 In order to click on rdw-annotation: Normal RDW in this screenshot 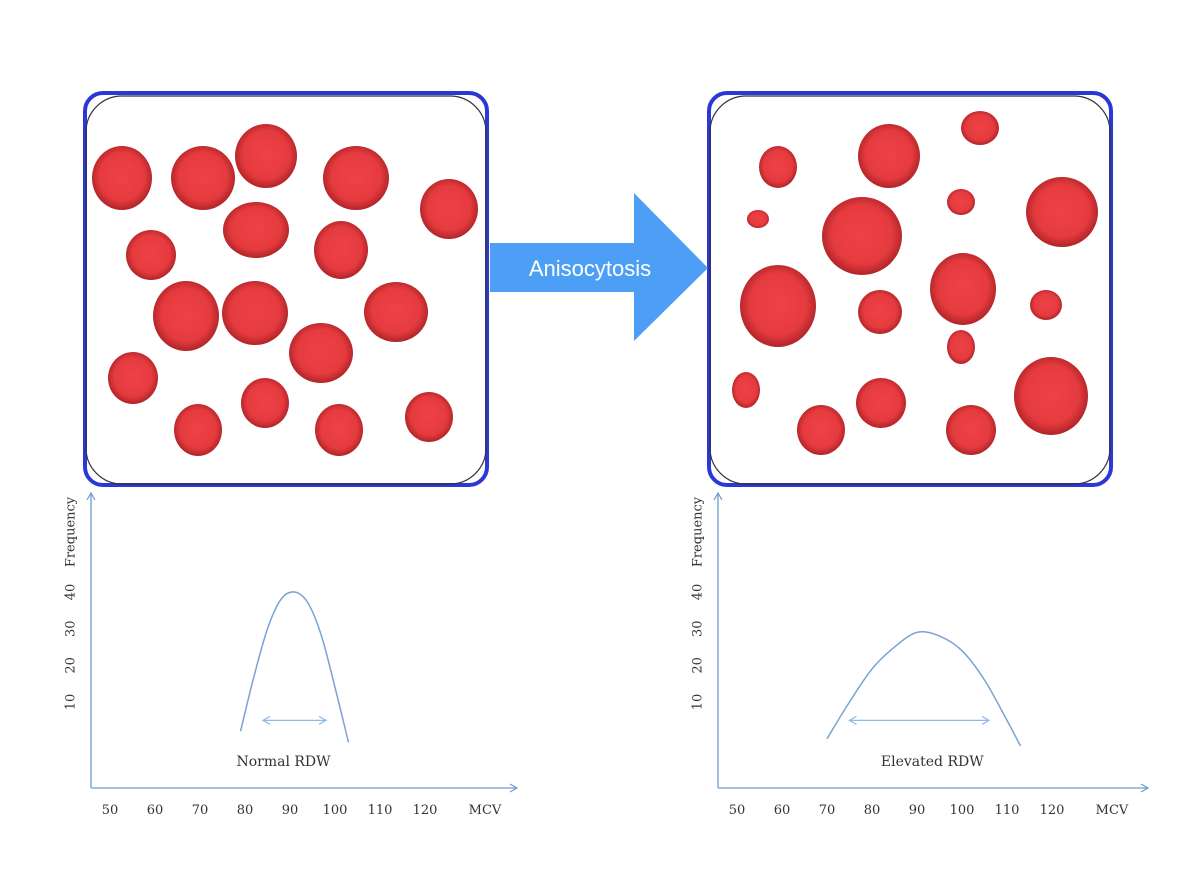, I will do `click(283, 762)`.